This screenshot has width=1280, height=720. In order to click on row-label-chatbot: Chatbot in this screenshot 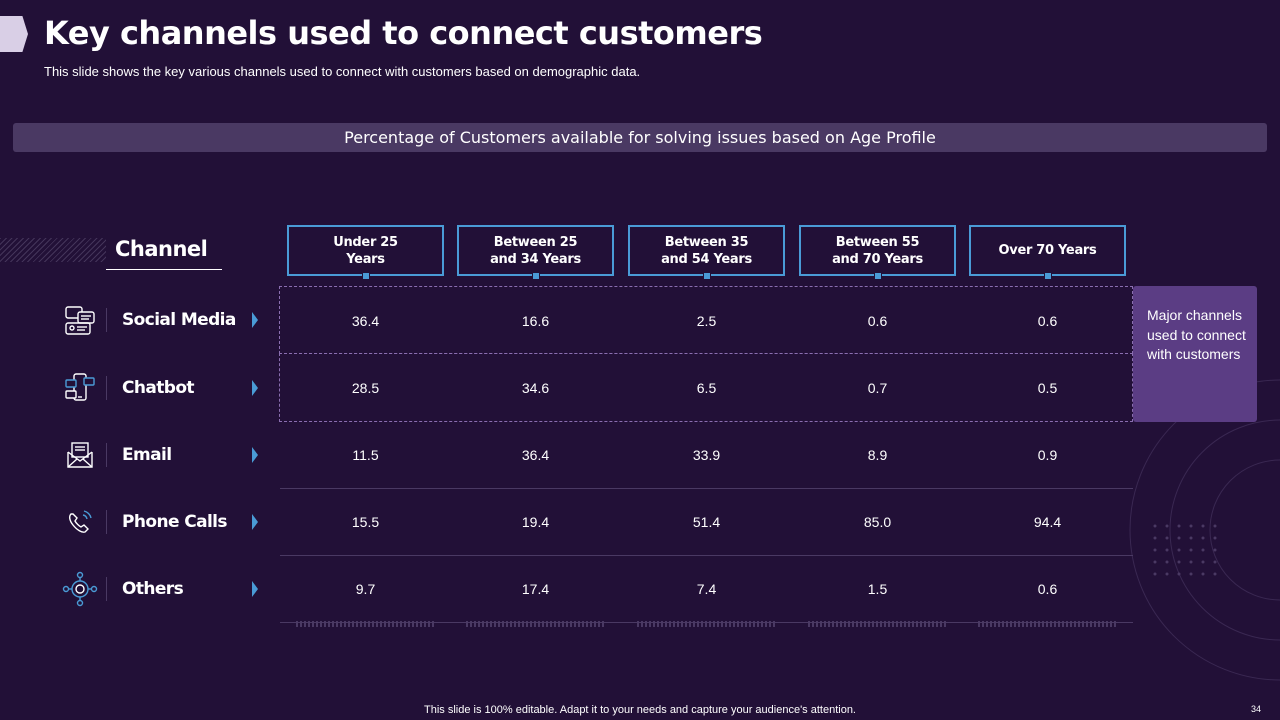, I will do `click(160, 388)`.